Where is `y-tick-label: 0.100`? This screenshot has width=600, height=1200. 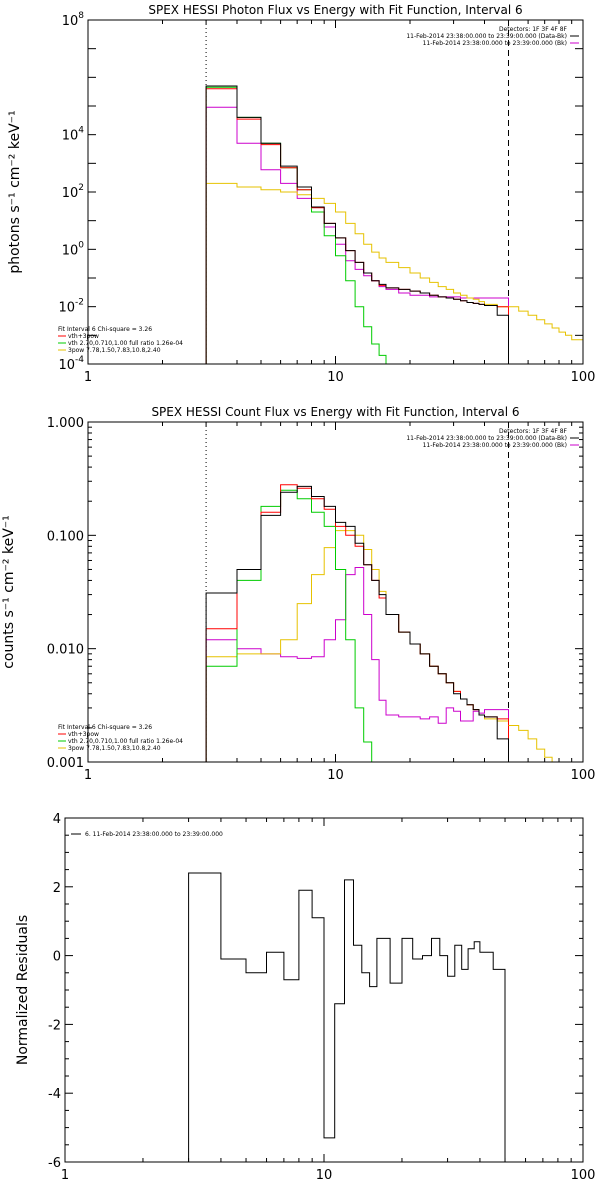 y-tick-label: 0.100 is located at coordinates (65, 536).